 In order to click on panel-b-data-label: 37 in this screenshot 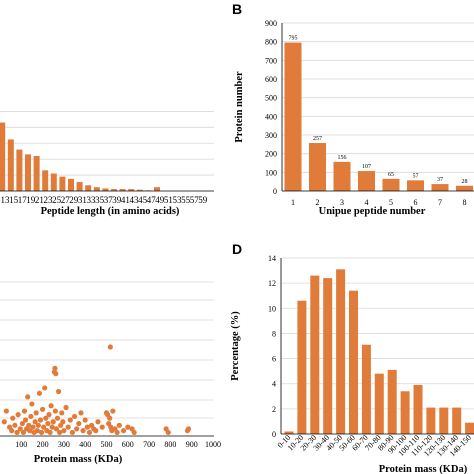, I will do `click(440, 180)`.